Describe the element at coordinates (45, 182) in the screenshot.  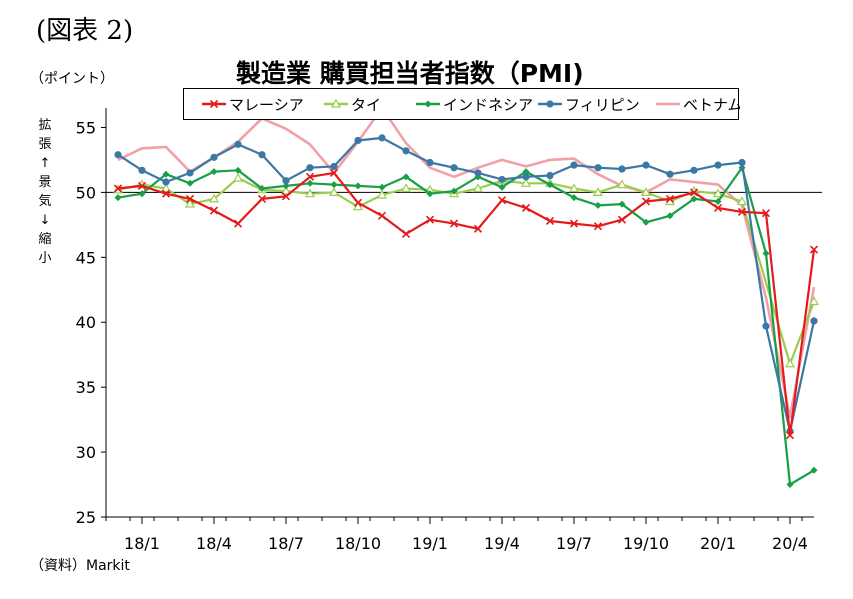
I see `y-axis-label-char: 景` at that location.